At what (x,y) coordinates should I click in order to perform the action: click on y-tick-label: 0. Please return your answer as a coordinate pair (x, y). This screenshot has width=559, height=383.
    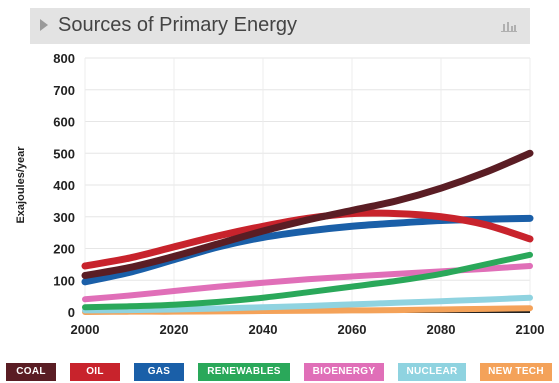
    Looking at the image, I should click on (71, 312).